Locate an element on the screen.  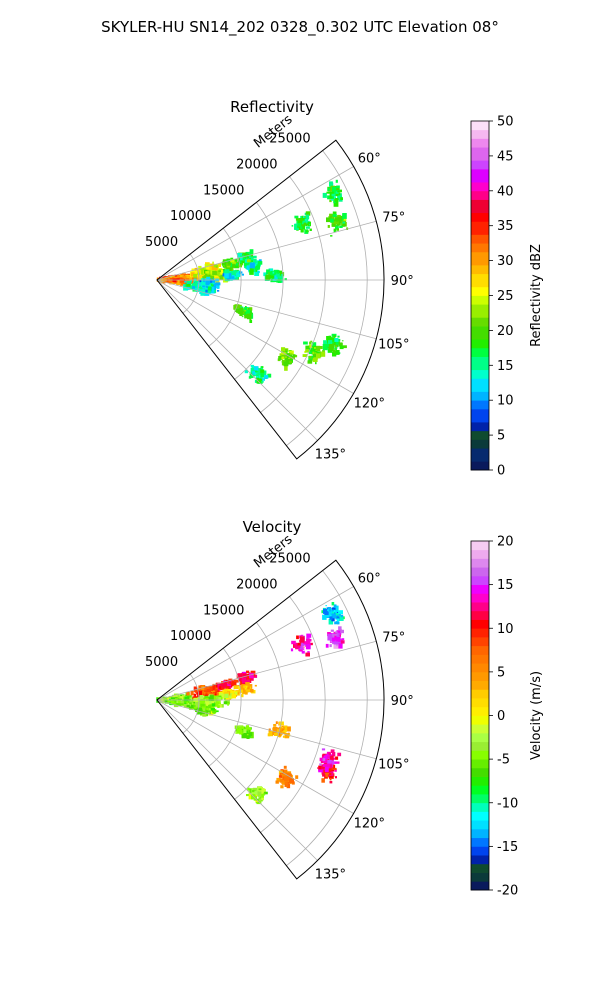
angle-tick-label: 90° is located at coordinates (402, 281).